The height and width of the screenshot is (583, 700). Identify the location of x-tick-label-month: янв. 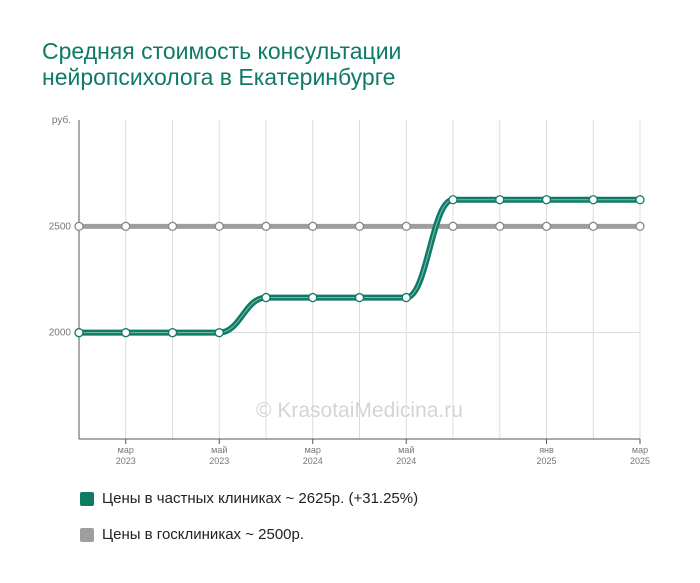
(546, 450).